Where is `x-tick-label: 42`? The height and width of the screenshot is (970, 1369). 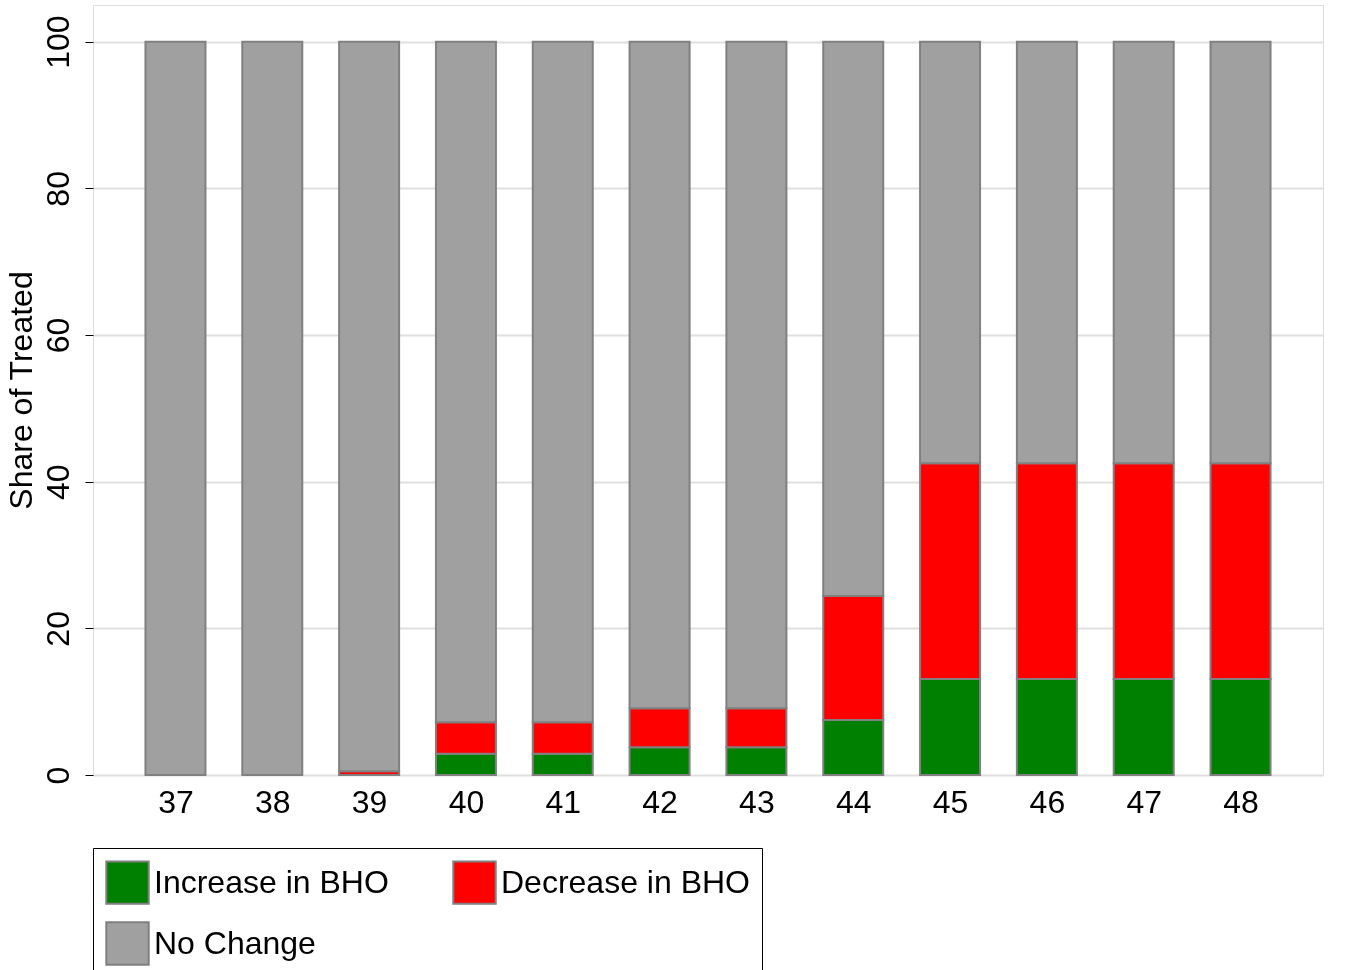
x-tick-label: 42 is located at coordinates (660, 801).